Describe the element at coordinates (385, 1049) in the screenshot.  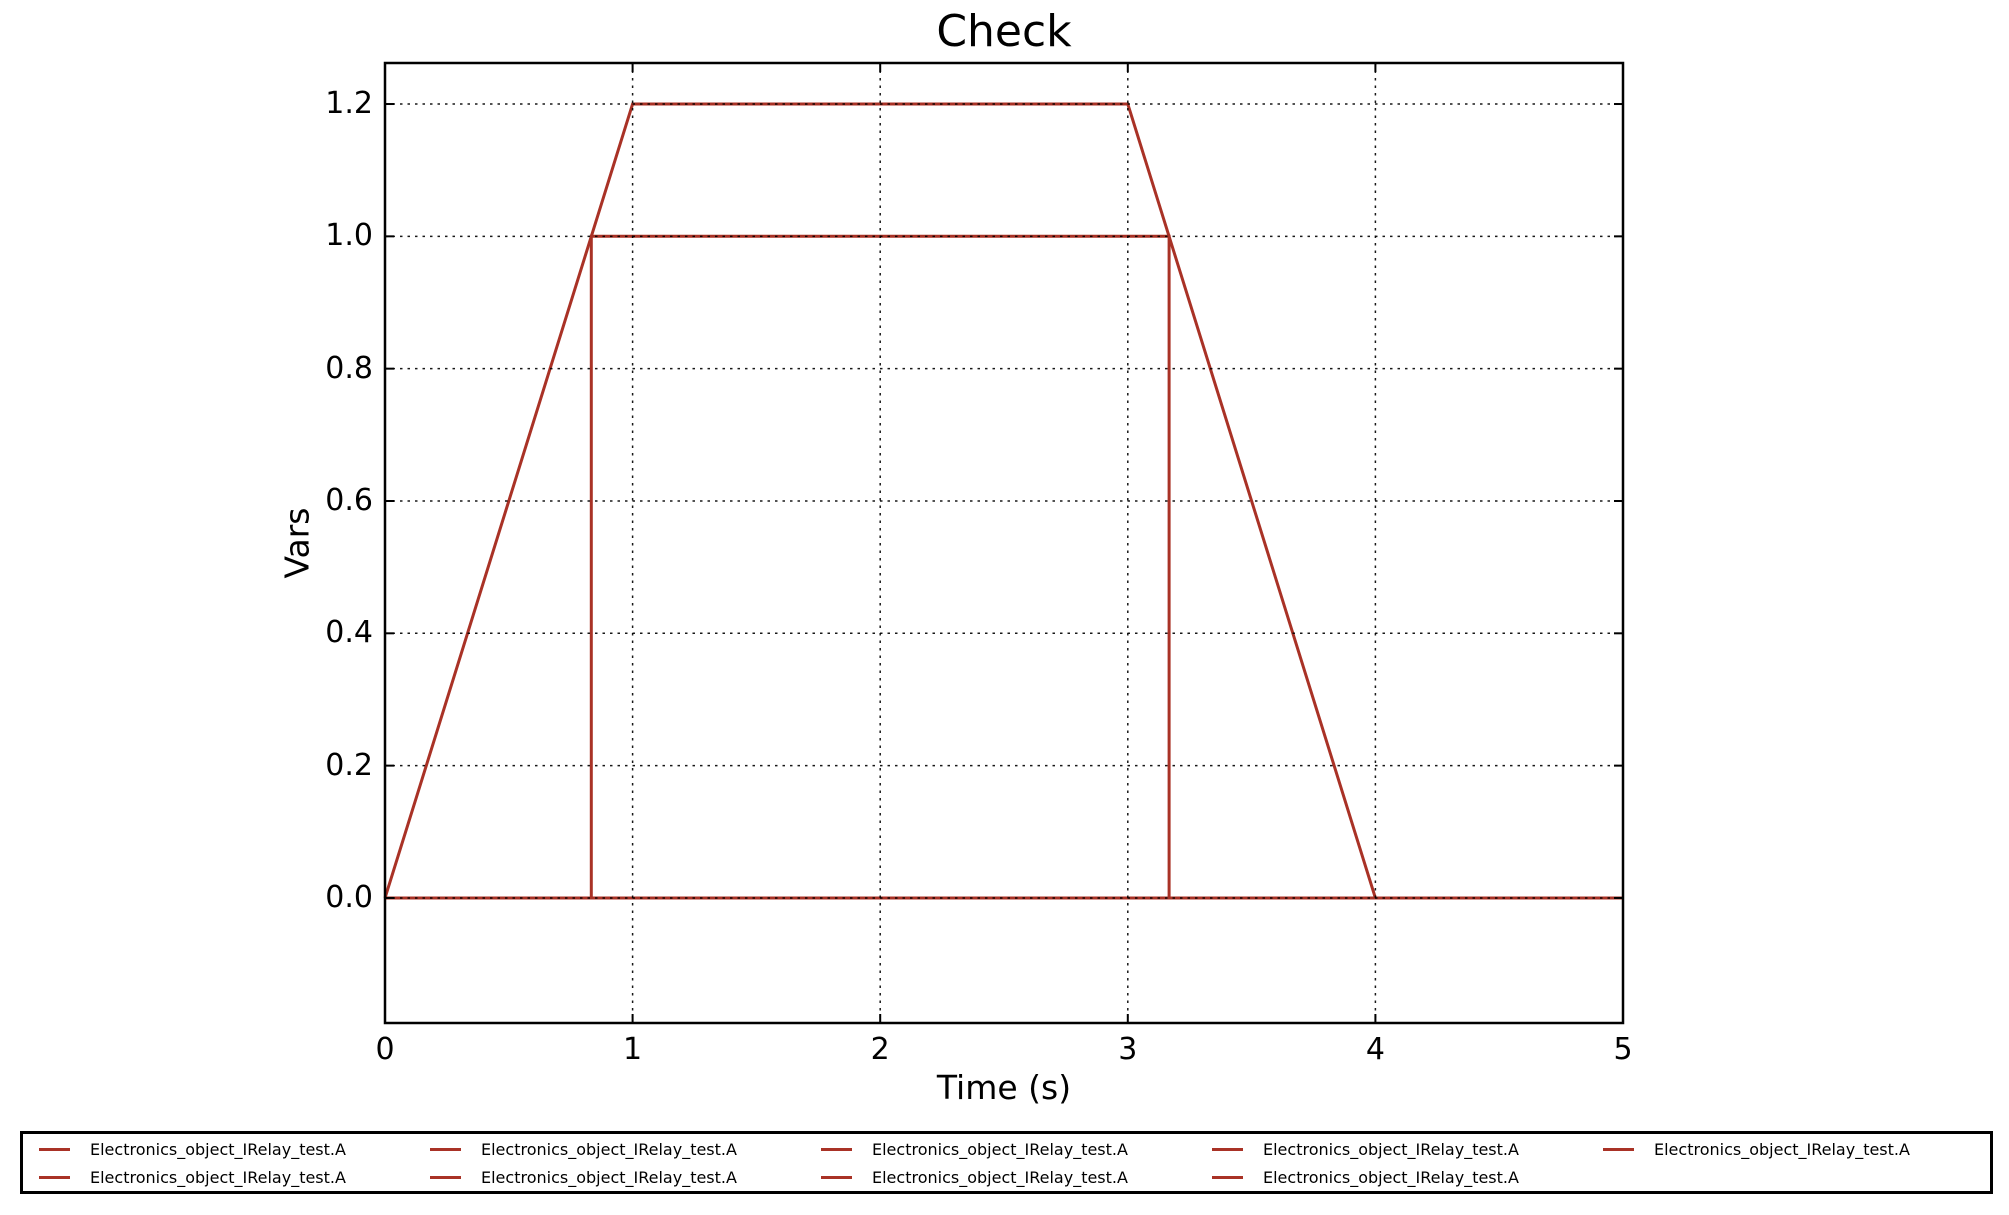
I see `x-tick-label-0: 0` at that location.